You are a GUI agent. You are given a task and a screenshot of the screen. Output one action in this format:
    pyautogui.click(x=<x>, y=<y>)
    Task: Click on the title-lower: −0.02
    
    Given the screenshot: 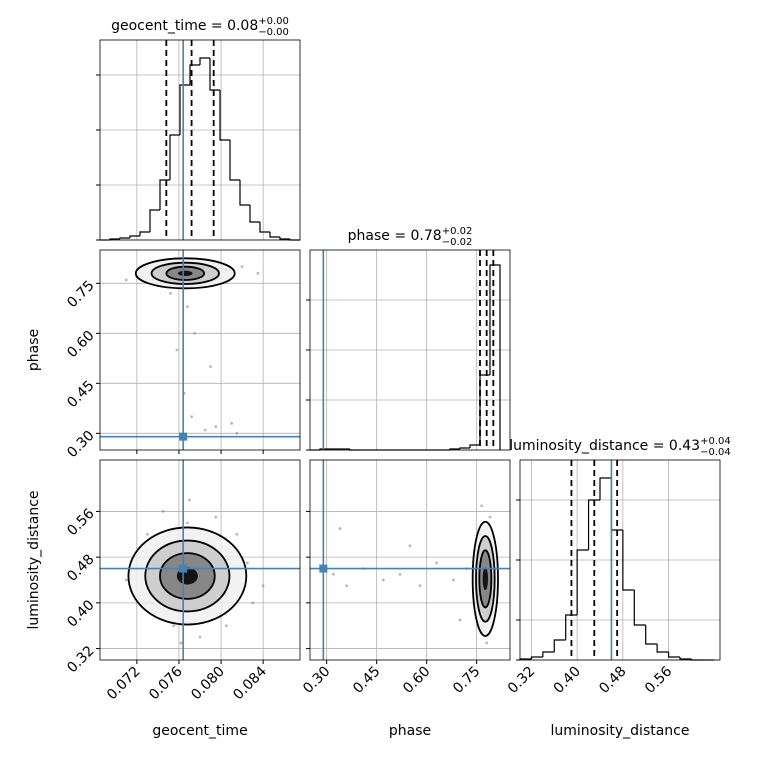 What is the action you would take?
    pyautogui.click(x=457, y=242)
    